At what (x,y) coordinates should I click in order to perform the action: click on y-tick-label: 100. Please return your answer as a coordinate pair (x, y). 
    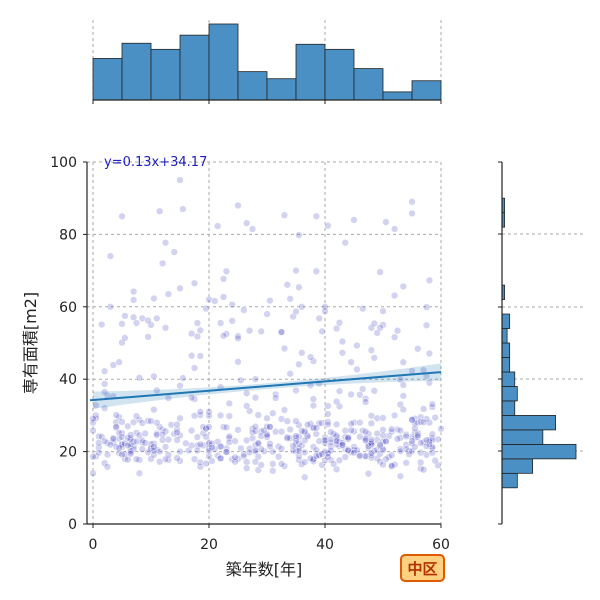
    Looking at the image, I should click on (63, 163).